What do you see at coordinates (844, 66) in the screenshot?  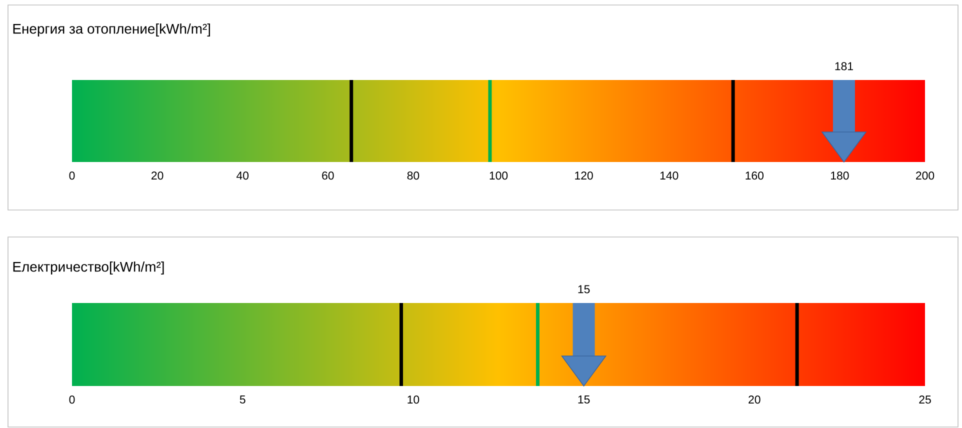 I see `data-label: 181` at bounding box center [844, 66].